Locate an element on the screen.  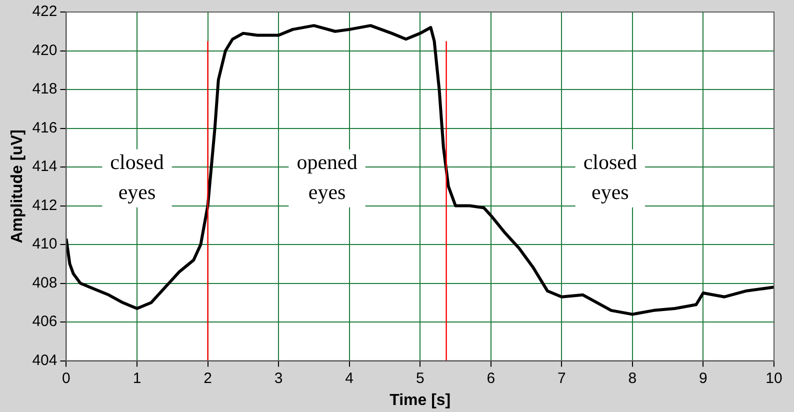
x-axis-title: Time [s] is located at coordinates (420, 400).